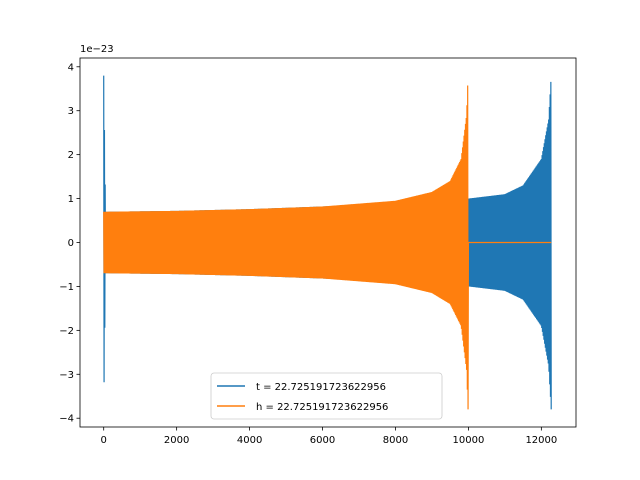  What do you see at coordinates (322, 407) in the screenshot?
I see `legend-entry-label: h = 22.725191723622956` at bounding box center [322, 407].